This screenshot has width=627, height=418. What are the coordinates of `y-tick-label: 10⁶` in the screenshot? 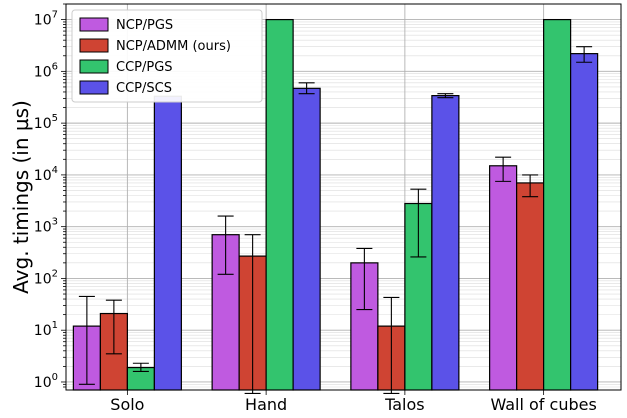 It's located at (46, 70).